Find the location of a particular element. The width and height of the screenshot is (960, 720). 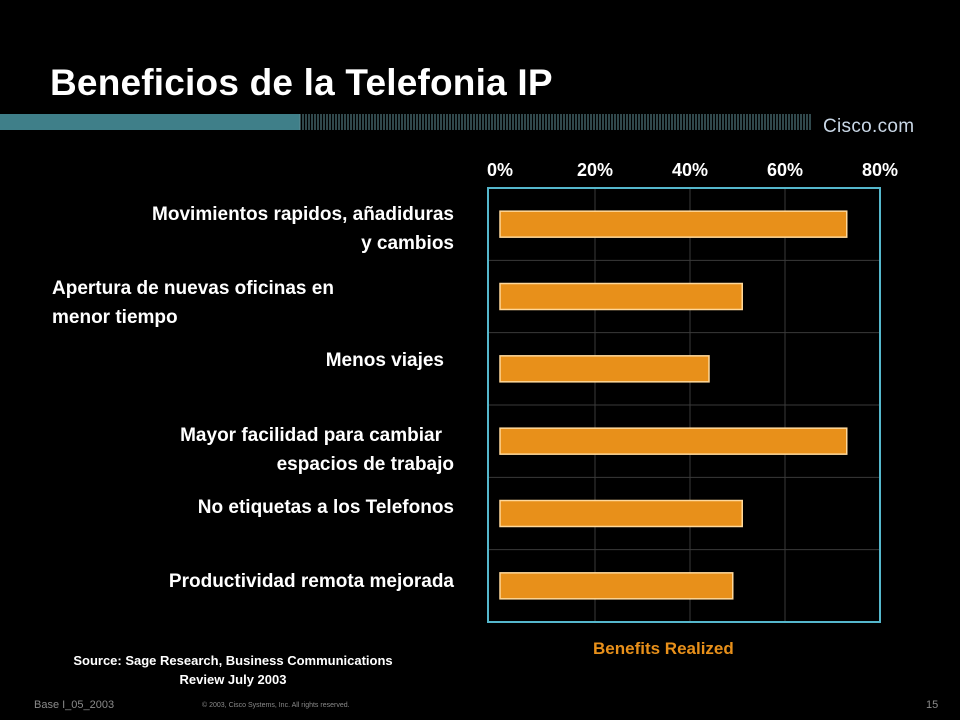

header-stripe-lines is located at coordinates (555, 122).